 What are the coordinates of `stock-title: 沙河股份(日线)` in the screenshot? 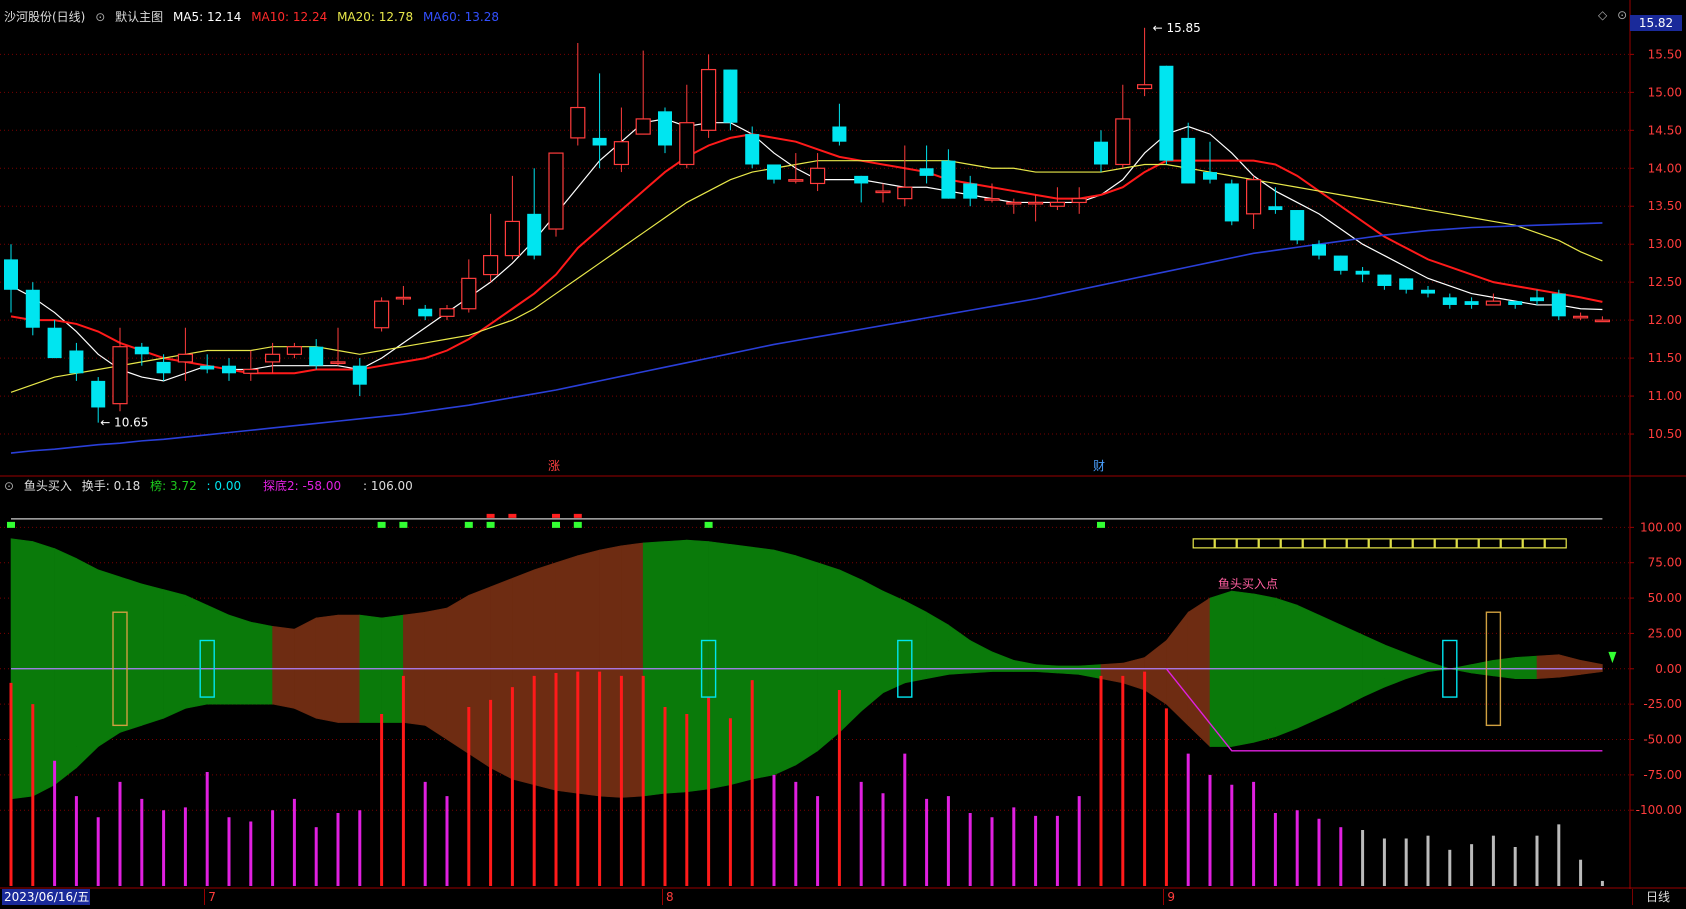 It's located at (45, 17).